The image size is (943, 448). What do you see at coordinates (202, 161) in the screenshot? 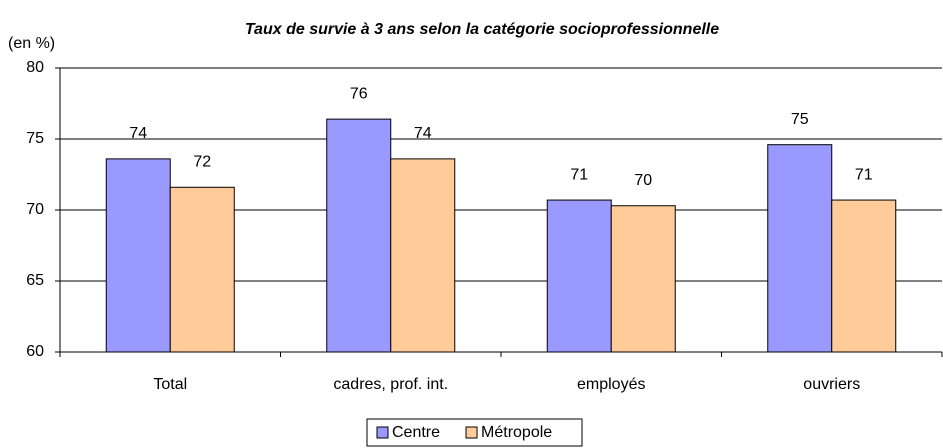
I see `value-label: 72` at bounding box center [202, 161].